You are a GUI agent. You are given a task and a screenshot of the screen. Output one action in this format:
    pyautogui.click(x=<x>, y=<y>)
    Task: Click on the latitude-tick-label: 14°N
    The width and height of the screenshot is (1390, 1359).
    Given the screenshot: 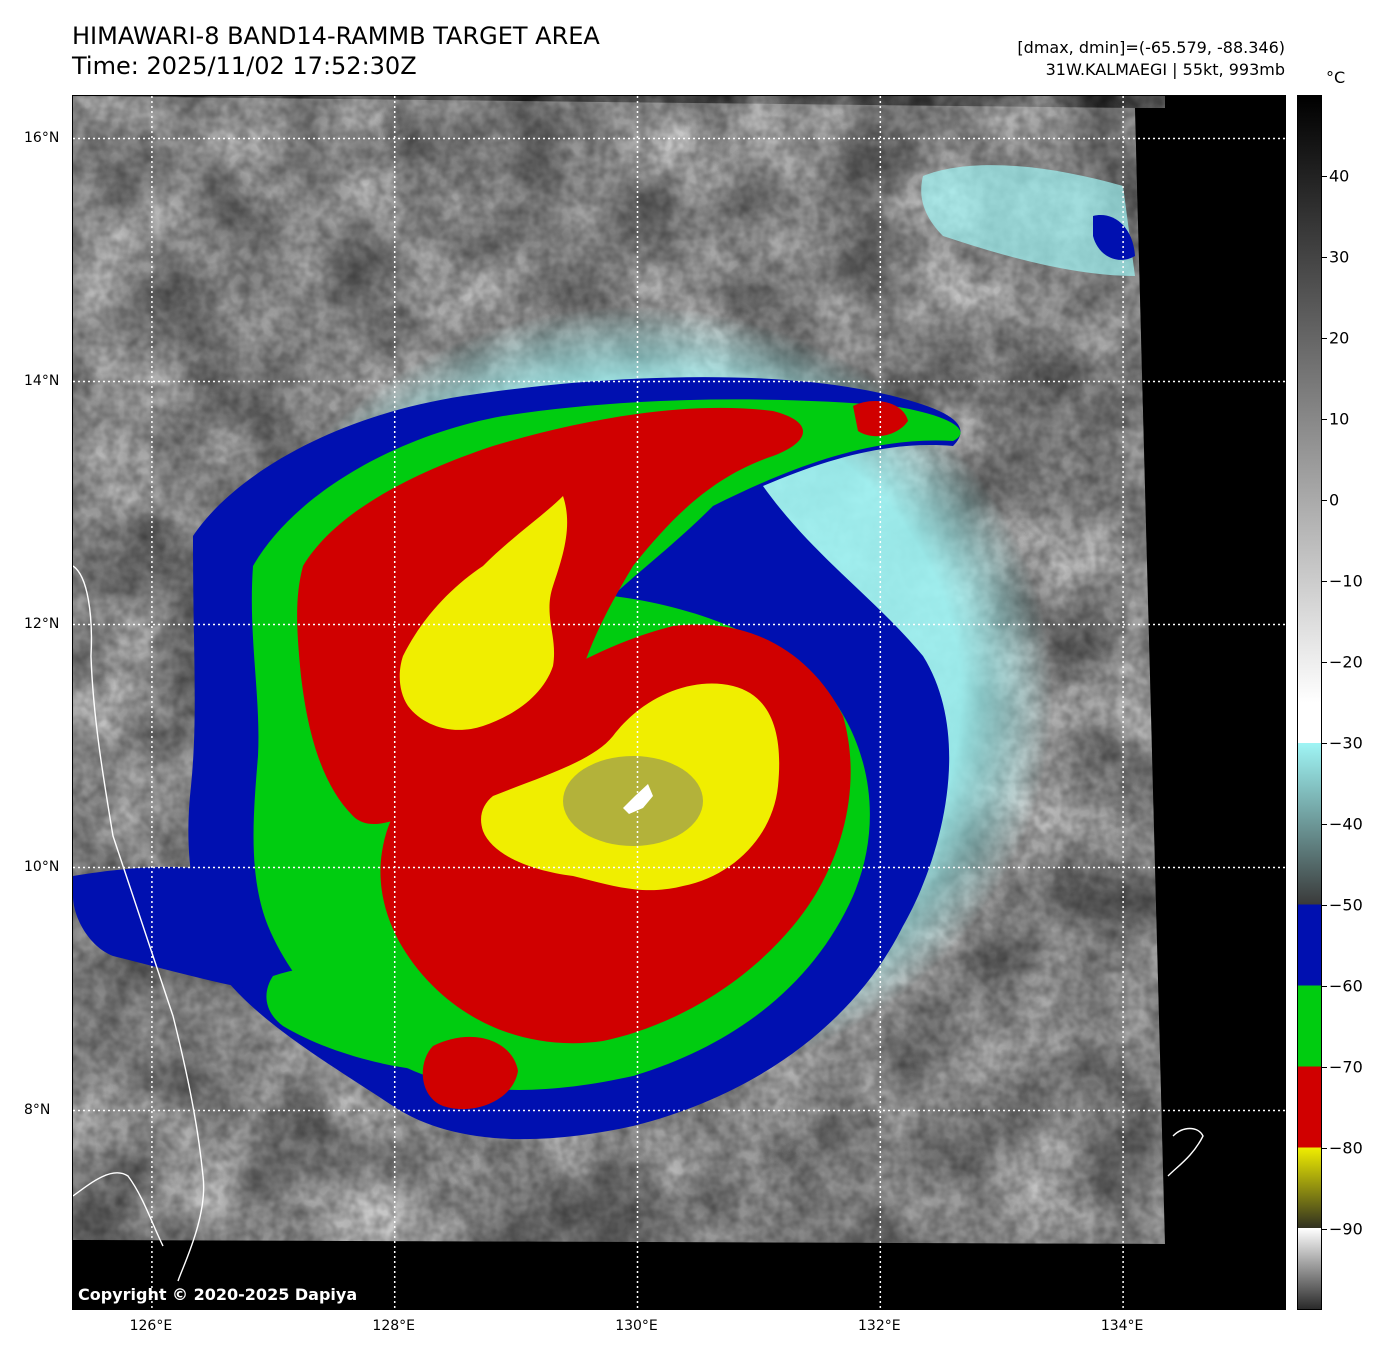 What is the action you would take?
    pyautogui.click(x=42, y=380)
    